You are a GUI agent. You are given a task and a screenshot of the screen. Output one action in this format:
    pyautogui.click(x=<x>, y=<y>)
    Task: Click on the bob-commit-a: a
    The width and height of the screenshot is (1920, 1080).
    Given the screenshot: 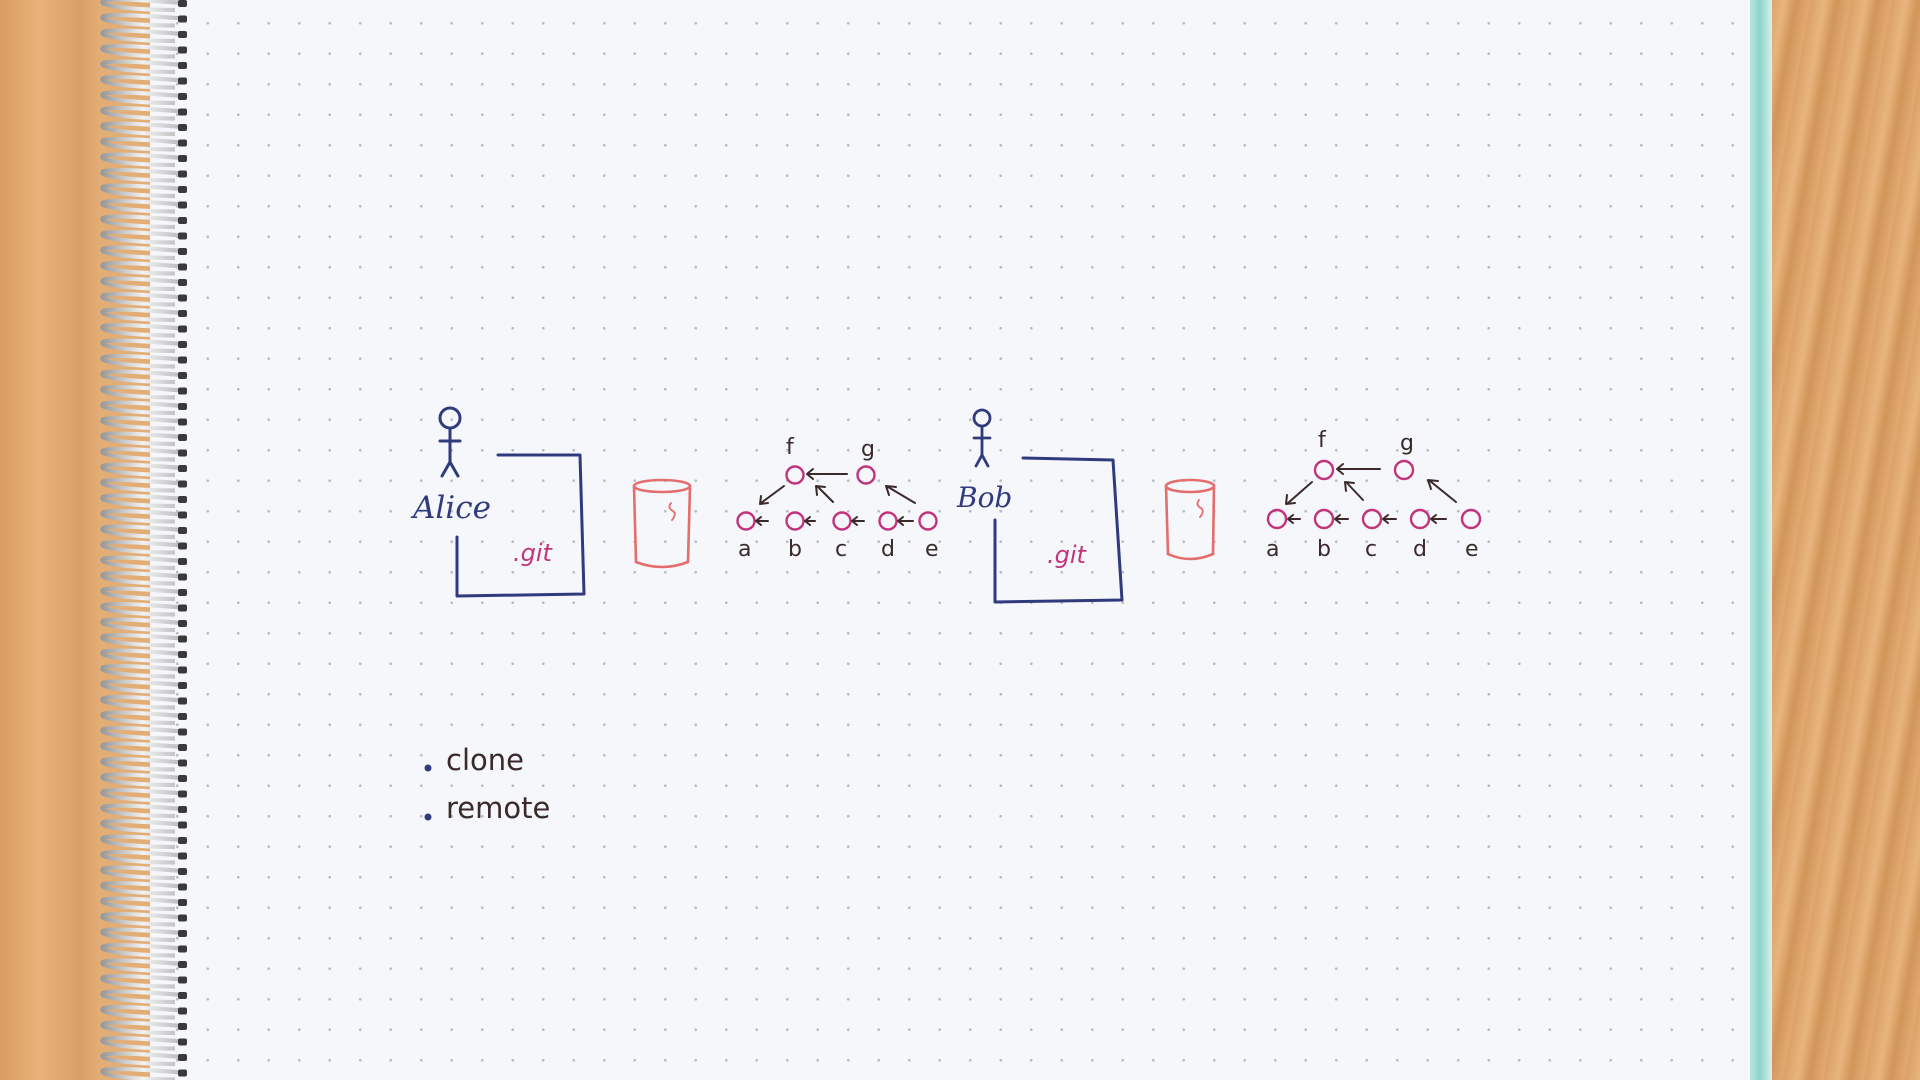 What is the action you would take?
    pyautogui.click(x=1272, y=549)
    